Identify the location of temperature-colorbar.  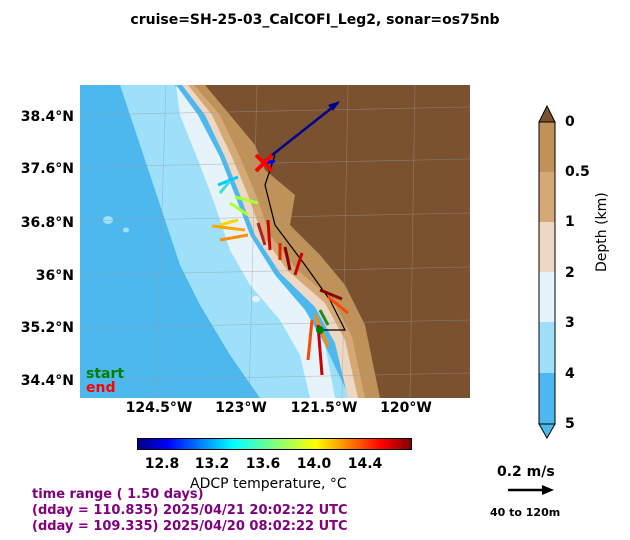
(274, 444).